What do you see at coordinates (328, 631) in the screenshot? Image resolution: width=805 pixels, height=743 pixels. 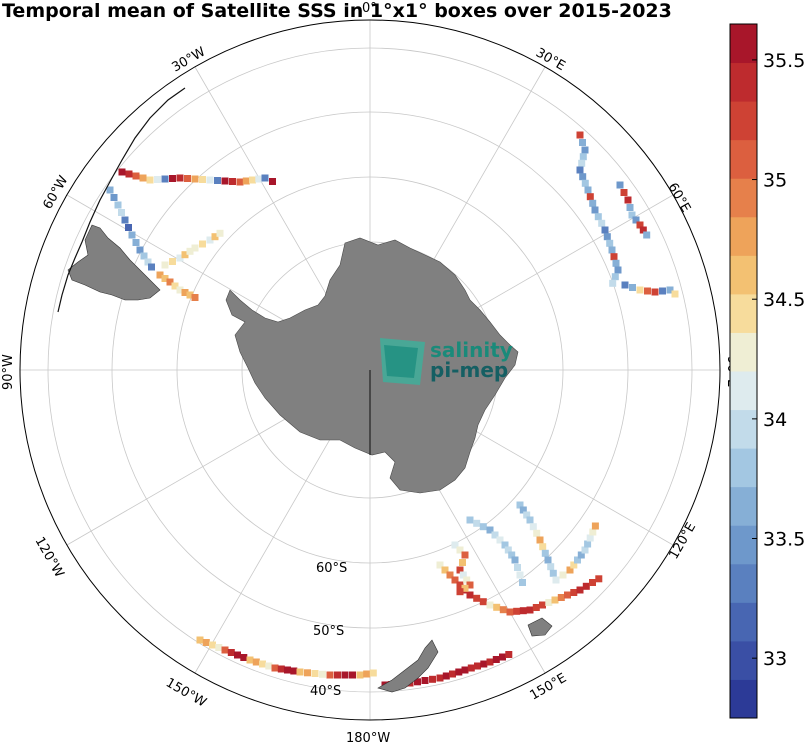 I see `parallel-label-50s: 50°S` at bounding box center [328, 631].